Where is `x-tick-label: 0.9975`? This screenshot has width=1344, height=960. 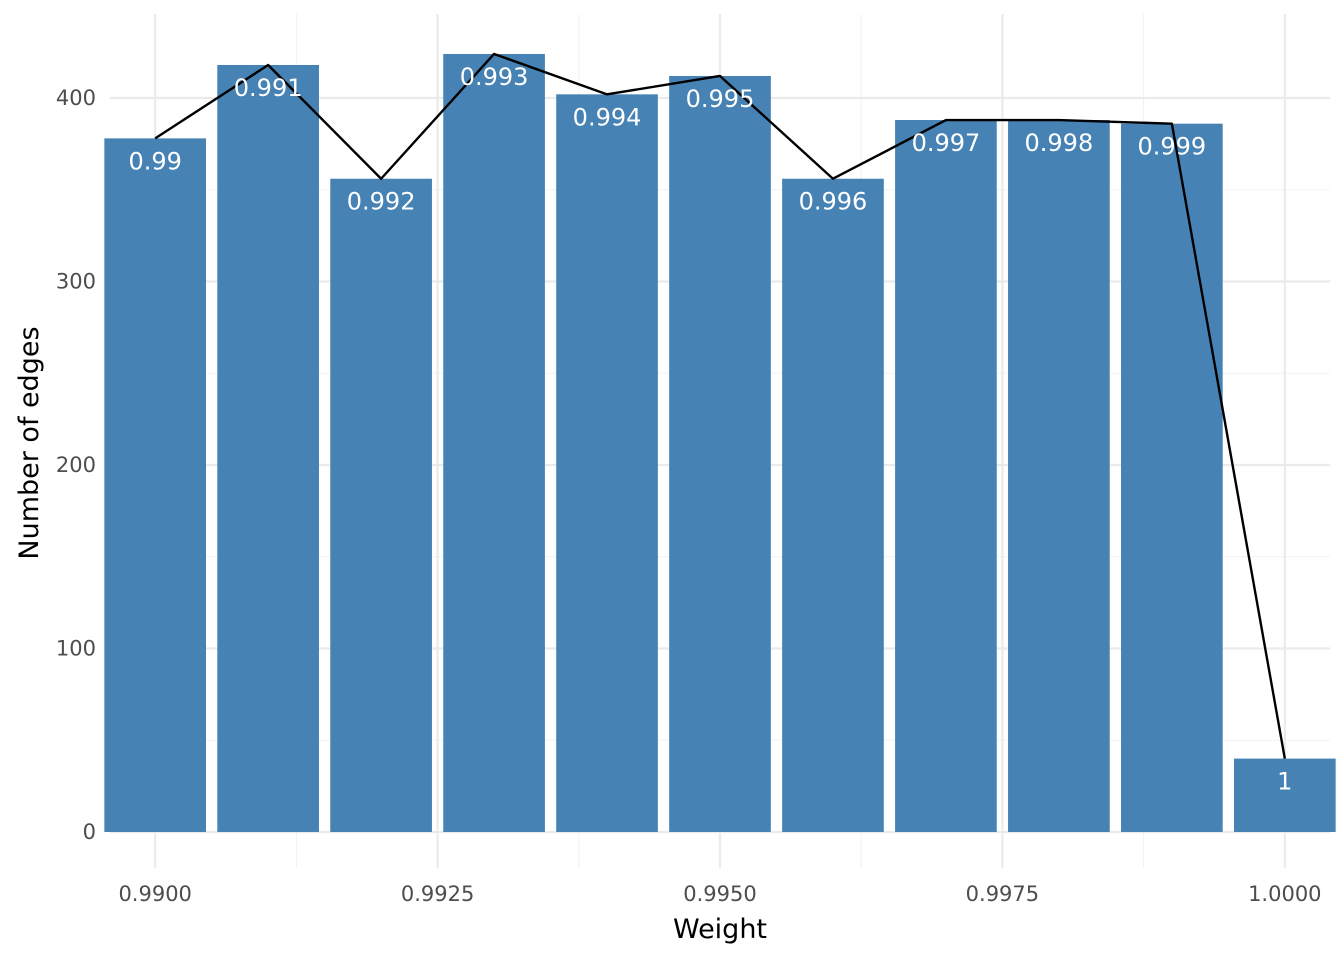
x-tick-label: 0.9975 is located at coordinates (1002, 894).